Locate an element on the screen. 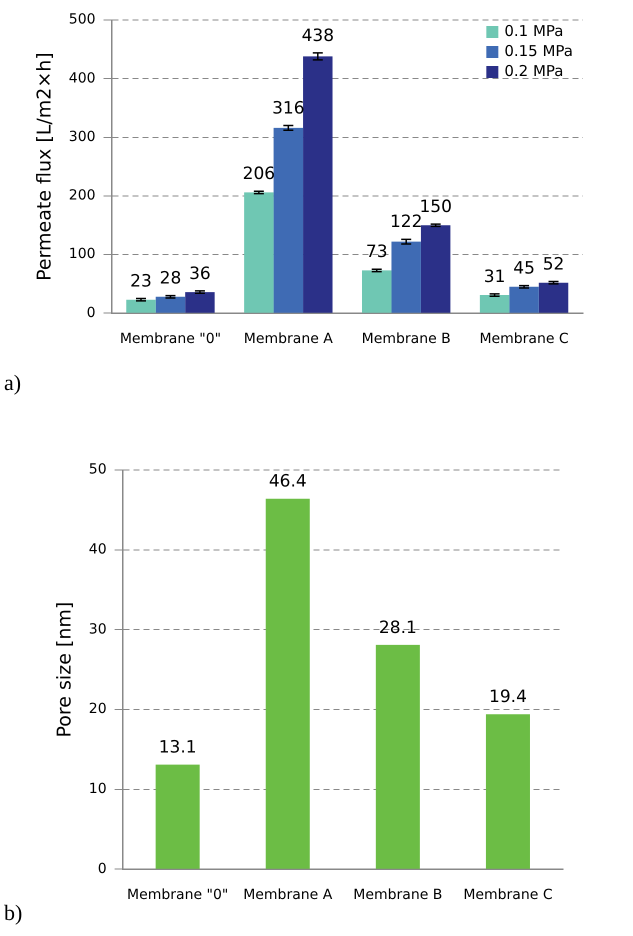 Image resolution: width=633 pixels, height=936 pixels. legend-label: 0.15 MPa is located at coordinates (538, 51).